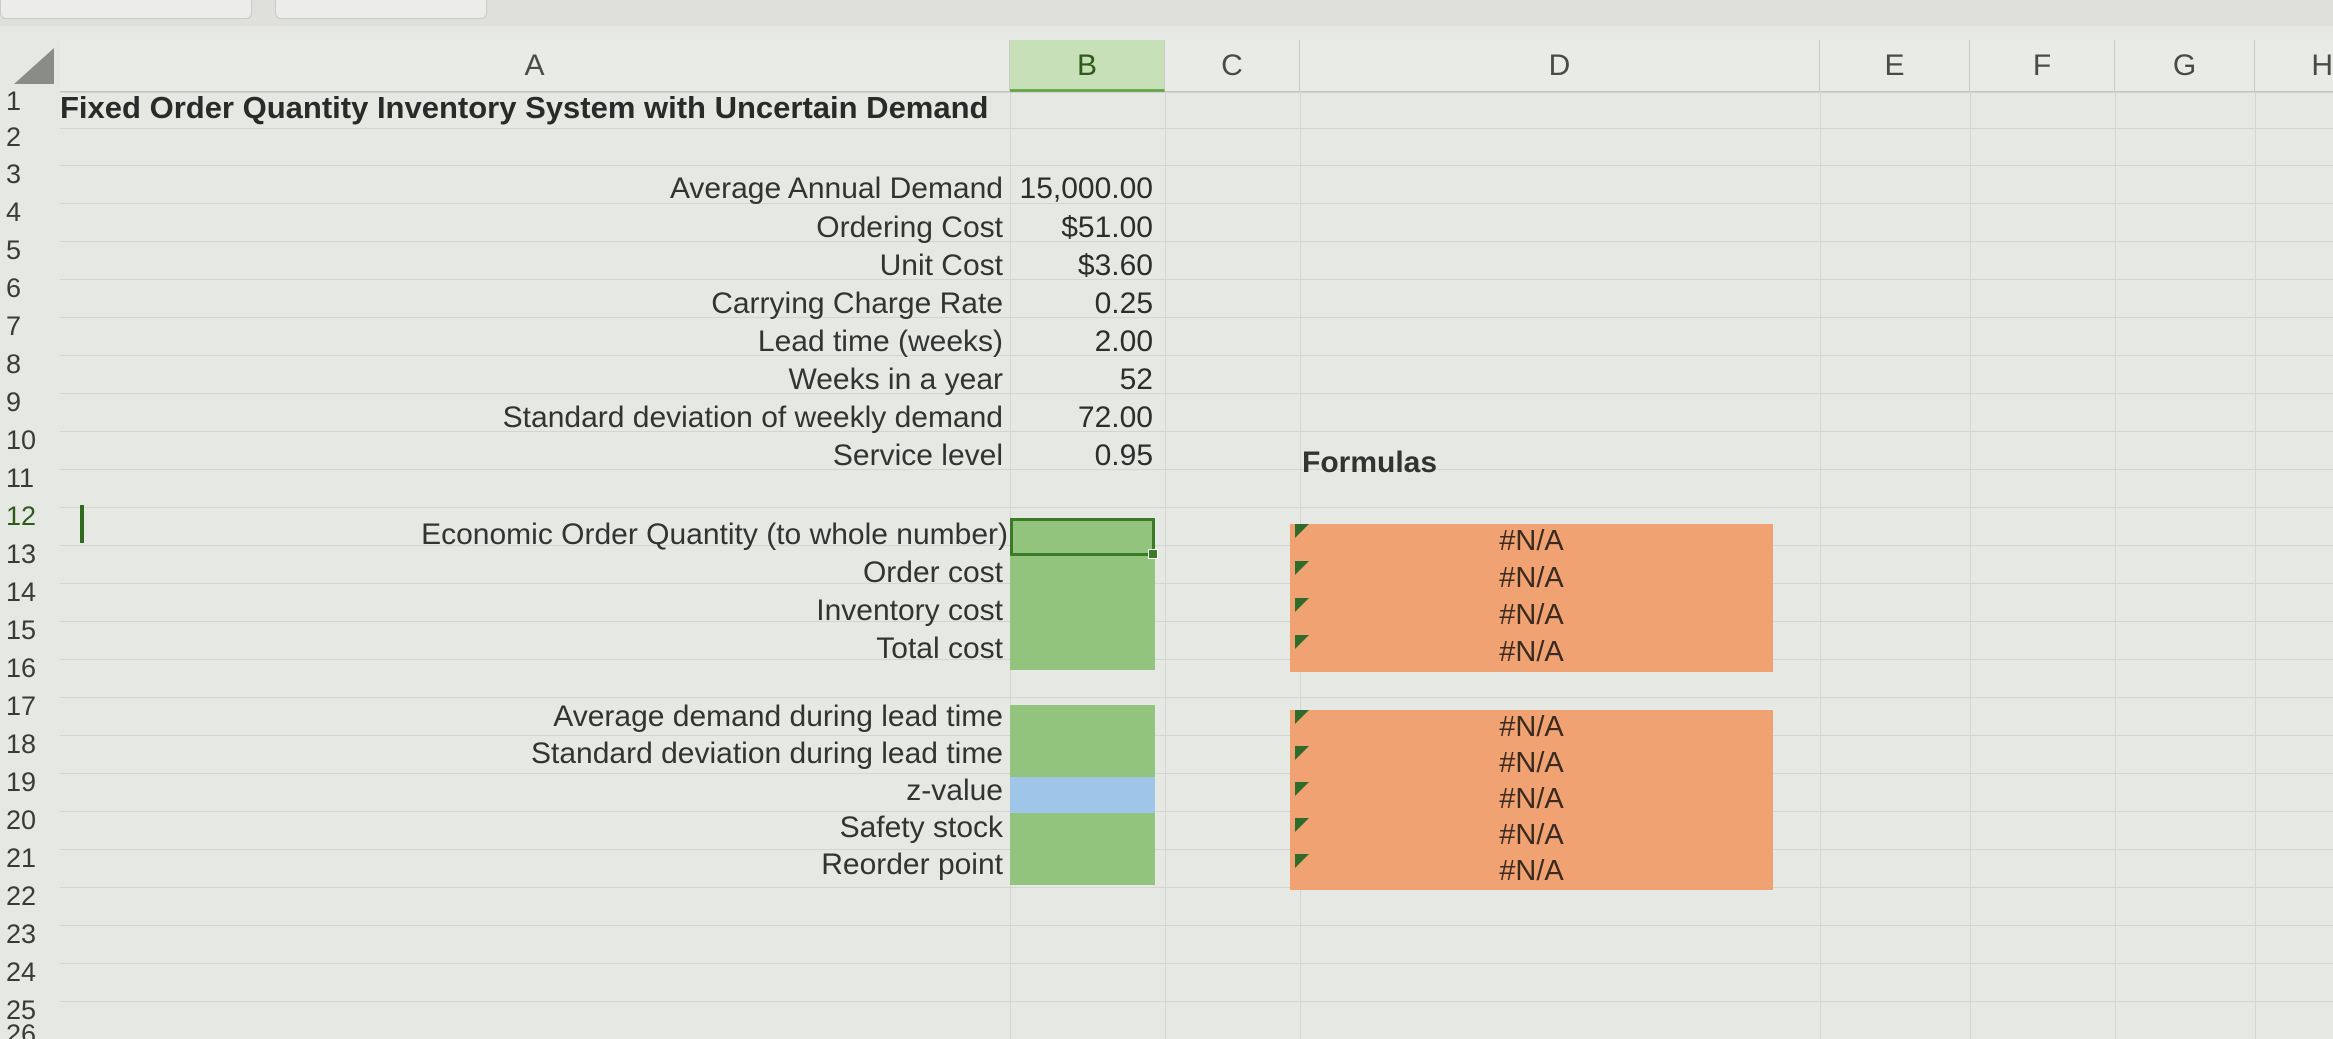  I want to click on output-label: Total cost, so click(939, 648).